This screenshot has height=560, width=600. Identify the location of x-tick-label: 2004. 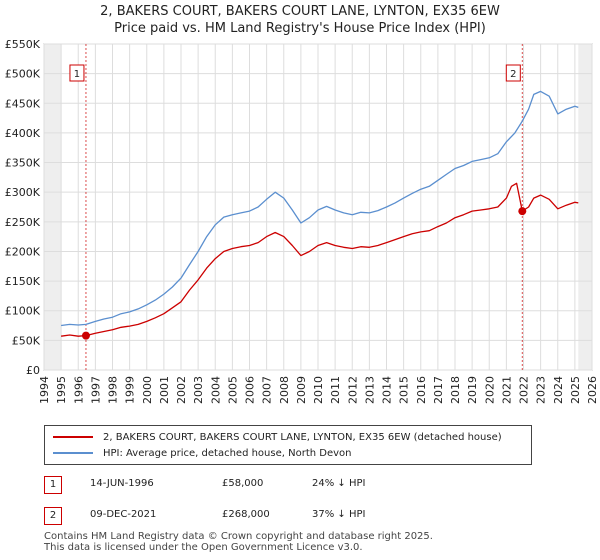
(215, 390).